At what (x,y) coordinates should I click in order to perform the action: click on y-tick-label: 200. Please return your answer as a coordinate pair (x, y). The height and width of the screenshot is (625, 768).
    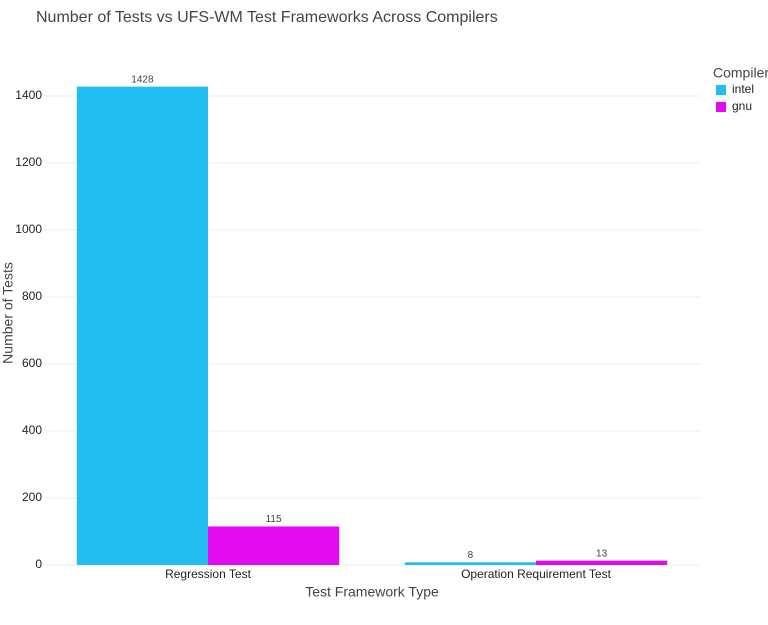
    Looking at the image, I should click on (32, 497).